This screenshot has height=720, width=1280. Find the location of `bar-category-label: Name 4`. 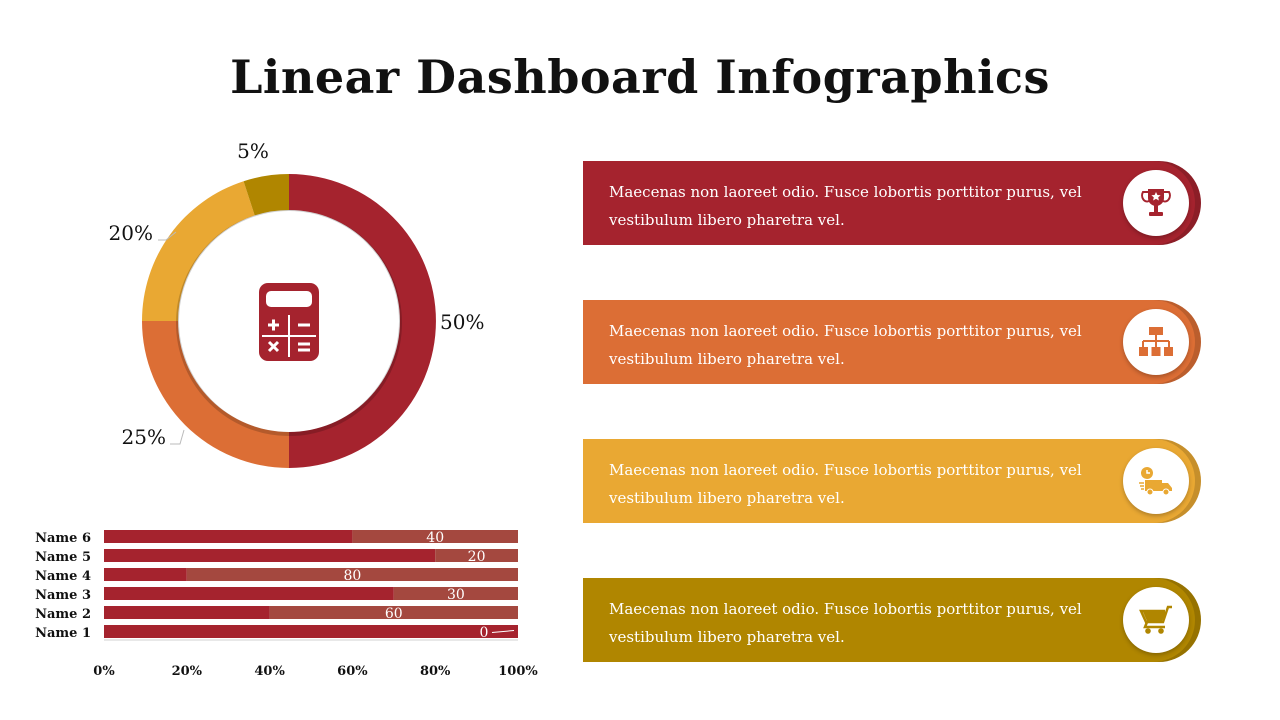

bar-category-label: Name 4 is located at coordinates (63, 576).